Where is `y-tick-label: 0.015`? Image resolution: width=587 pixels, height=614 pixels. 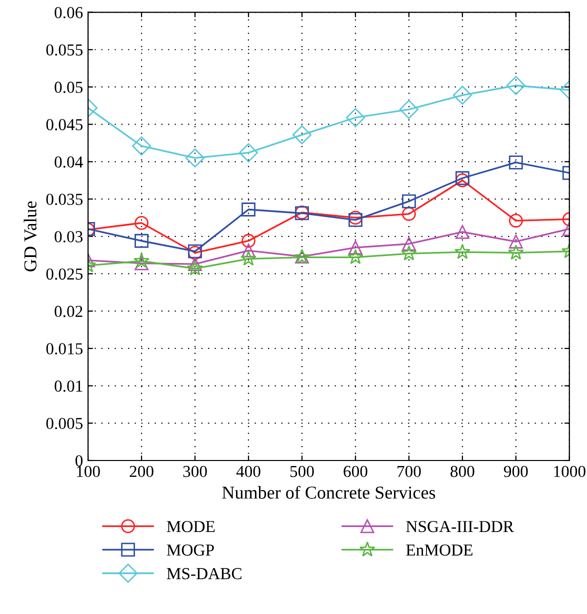 y-tick-label: 0.015 is located at coordinates (64, 348).